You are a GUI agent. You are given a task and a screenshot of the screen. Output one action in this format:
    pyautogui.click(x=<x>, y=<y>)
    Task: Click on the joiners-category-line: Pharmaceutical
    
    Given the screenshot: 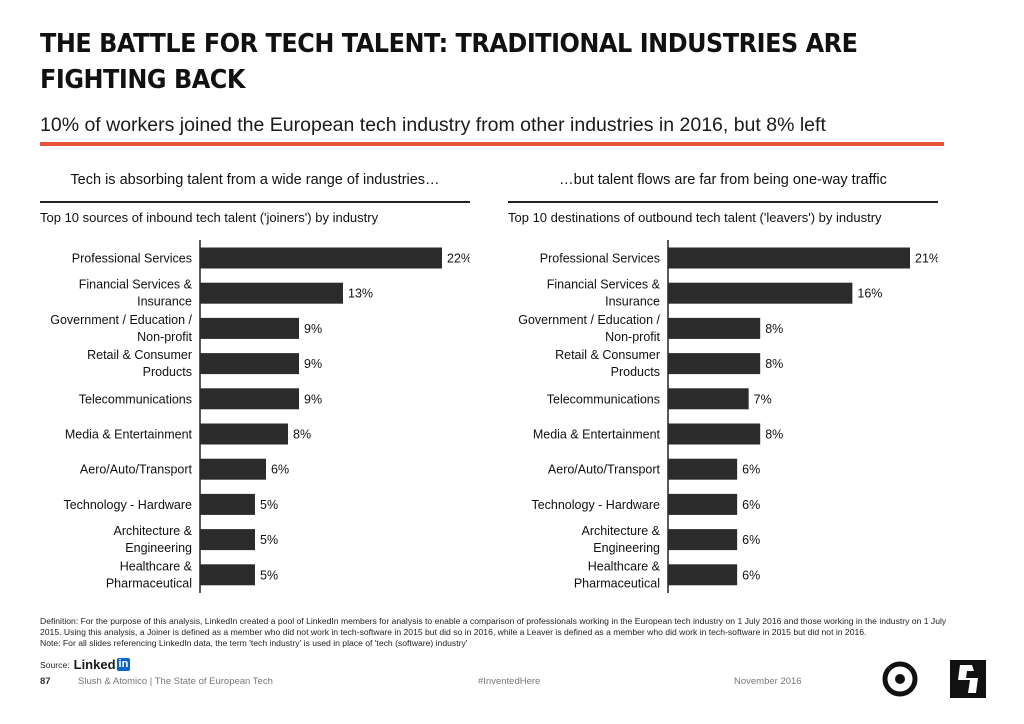 What is the action you would take?
    pyautogui.click(x=149, y=583)
    